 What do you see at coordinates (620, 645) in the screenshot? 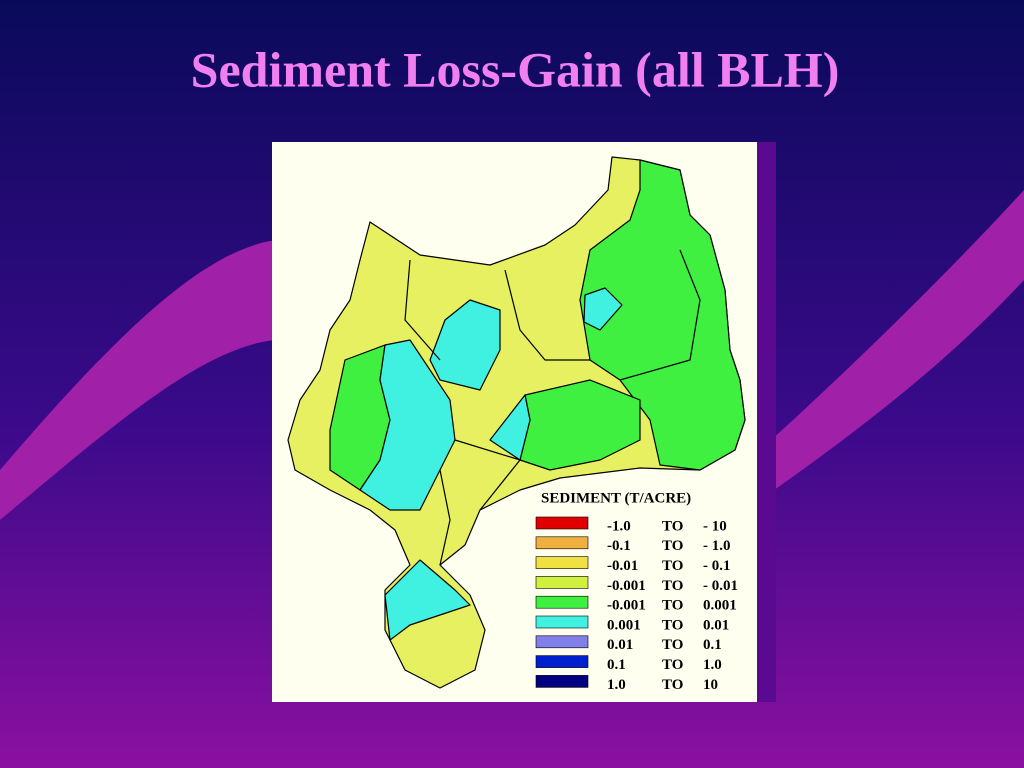
I see `legend-from: 0.01` at bounding box center [620, 645].